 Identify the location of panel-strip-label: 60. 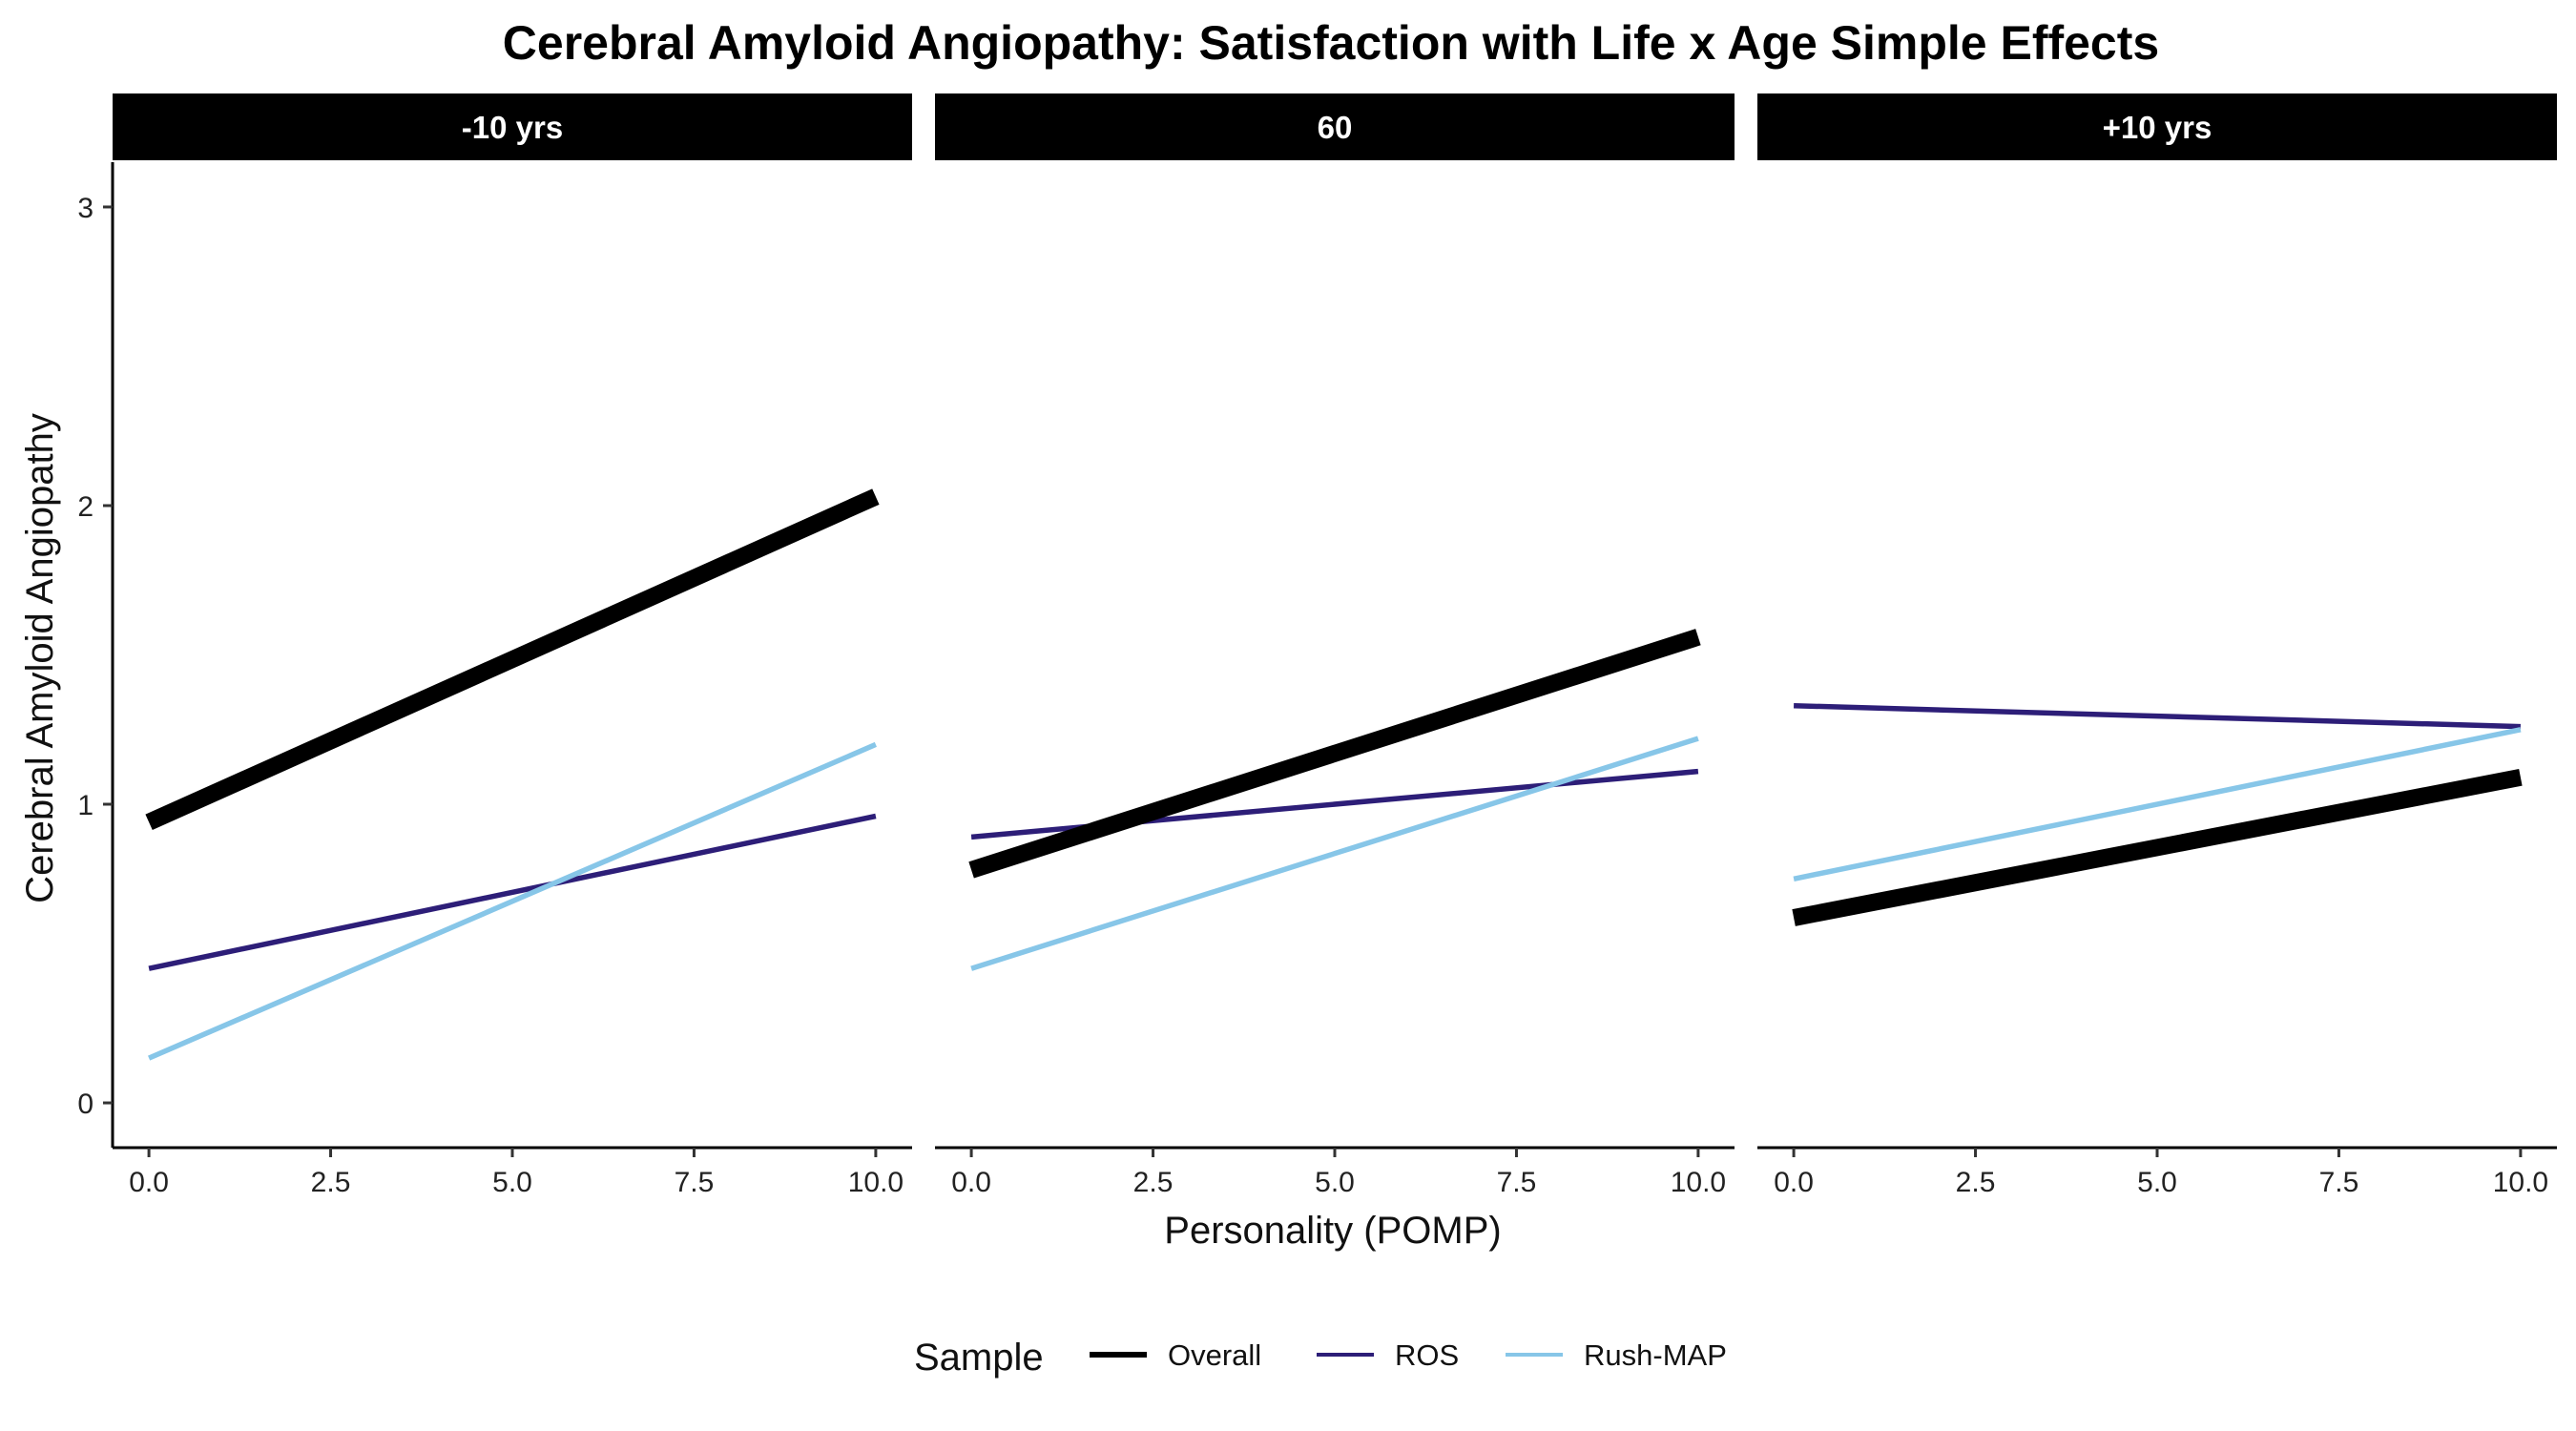
(1335, 127).